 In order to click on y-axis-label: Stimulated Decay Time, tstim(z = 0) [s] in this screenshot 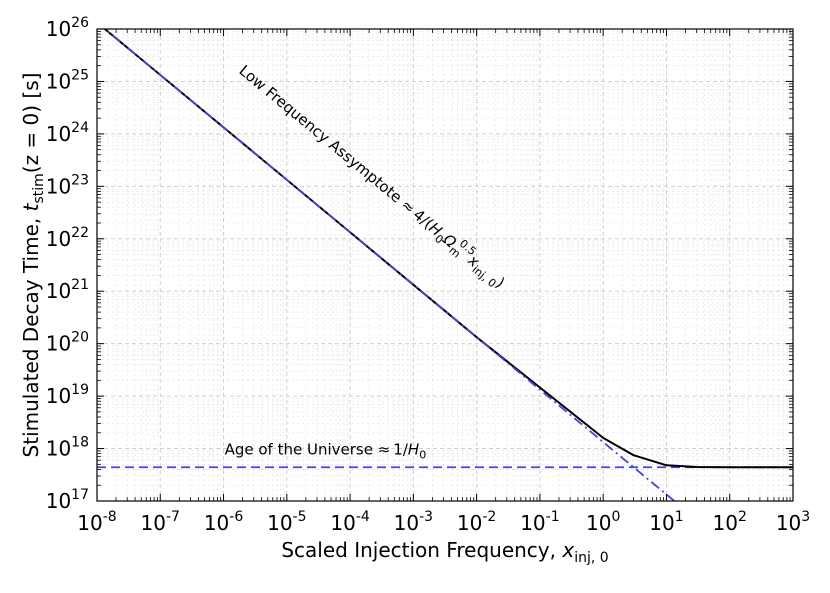, I will do `click(33, 265)`.